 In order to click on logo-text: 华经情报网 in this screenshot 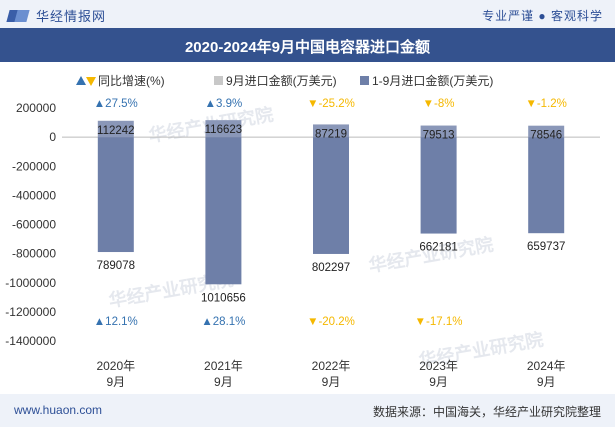, I will do `click(71, 16)`.